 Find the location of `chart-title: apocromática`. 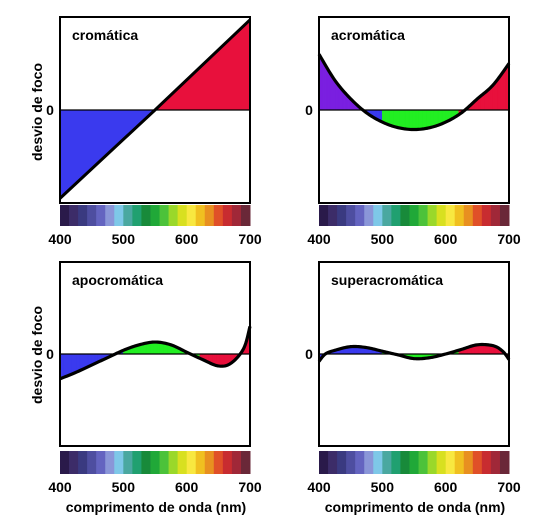

chart-title: apocromática is located at coordinates (117, 280).